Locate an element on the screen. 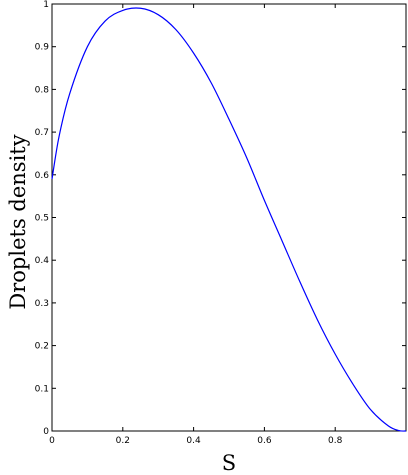 The height and width of the screenshot is (475, 408). y-tick-label: 0.2 is located at coordinates (42, 347).